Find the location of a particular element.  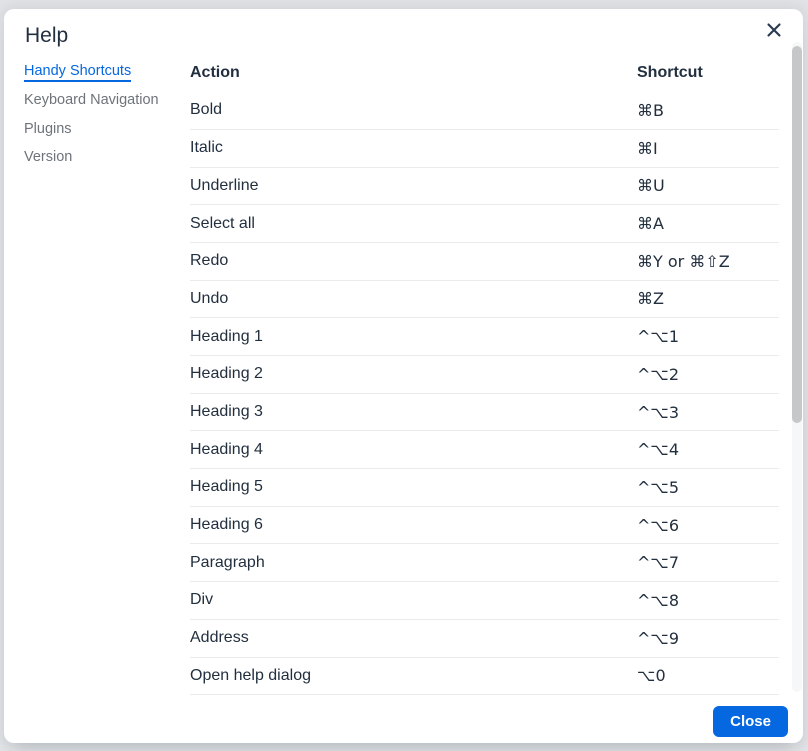

table-row: Undo ⌘Z is located at coordinates (484, 299).